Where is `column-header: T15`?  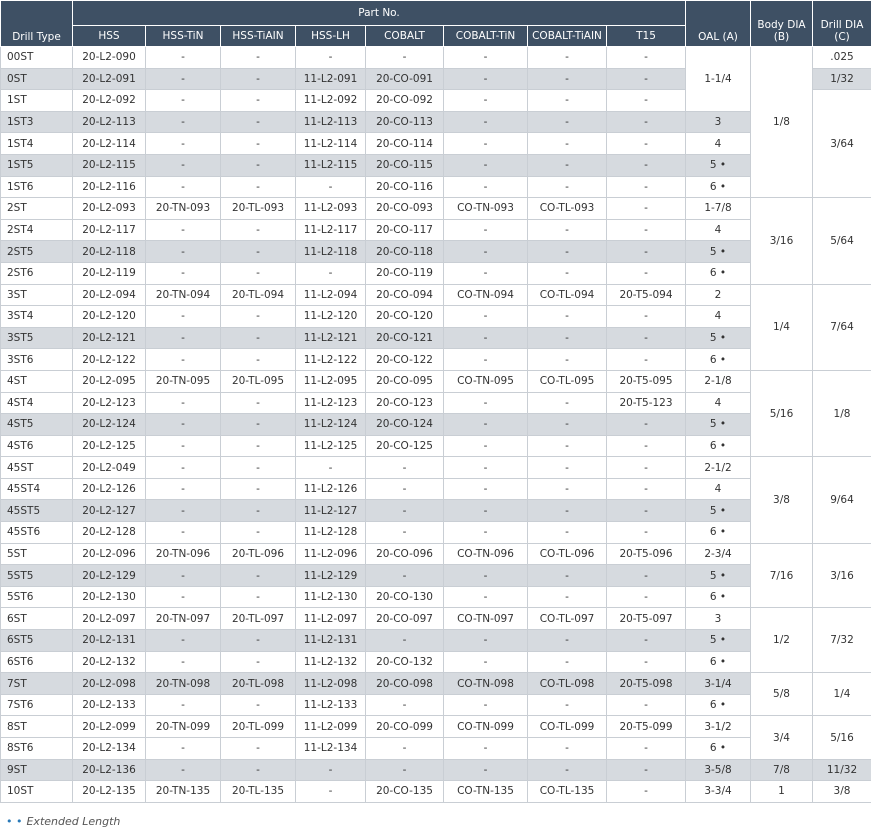
column-header: T15 is located at coordinates (646, 36).